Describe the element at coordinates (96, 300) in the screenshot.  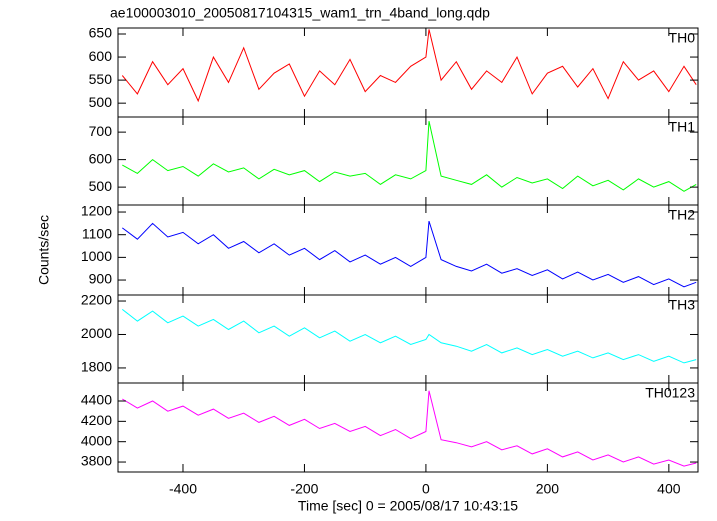
I see `y-tick-label: 2200` at that location.